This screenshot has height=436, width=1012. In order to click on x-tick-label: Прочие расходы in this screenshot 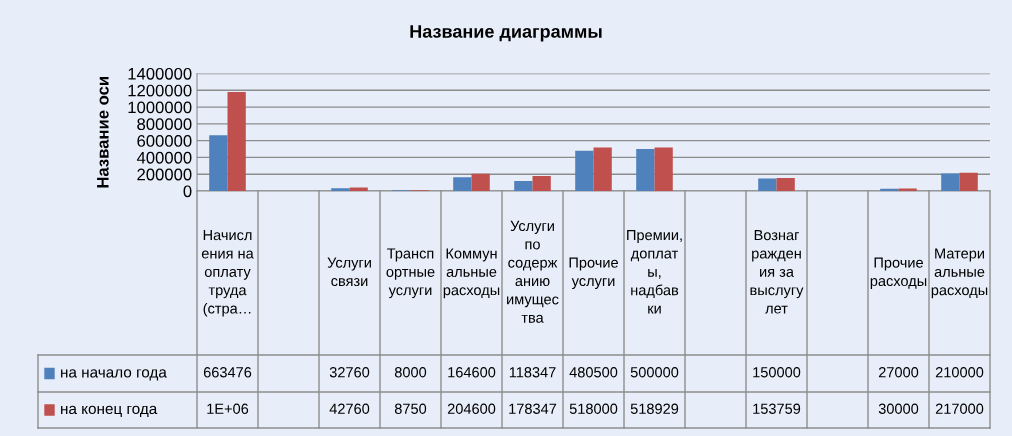, I will do `click(898, 273)`.